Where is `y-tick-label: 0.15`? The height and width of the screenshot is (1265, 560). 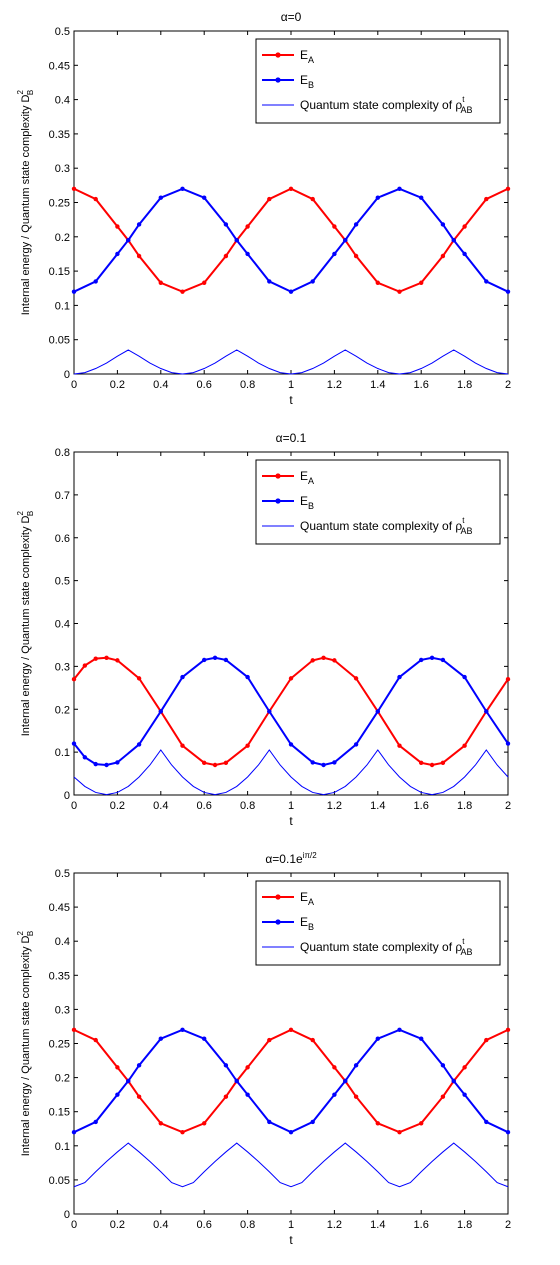 y-tick-label: 0.15 is located at coordinates (59, 272).